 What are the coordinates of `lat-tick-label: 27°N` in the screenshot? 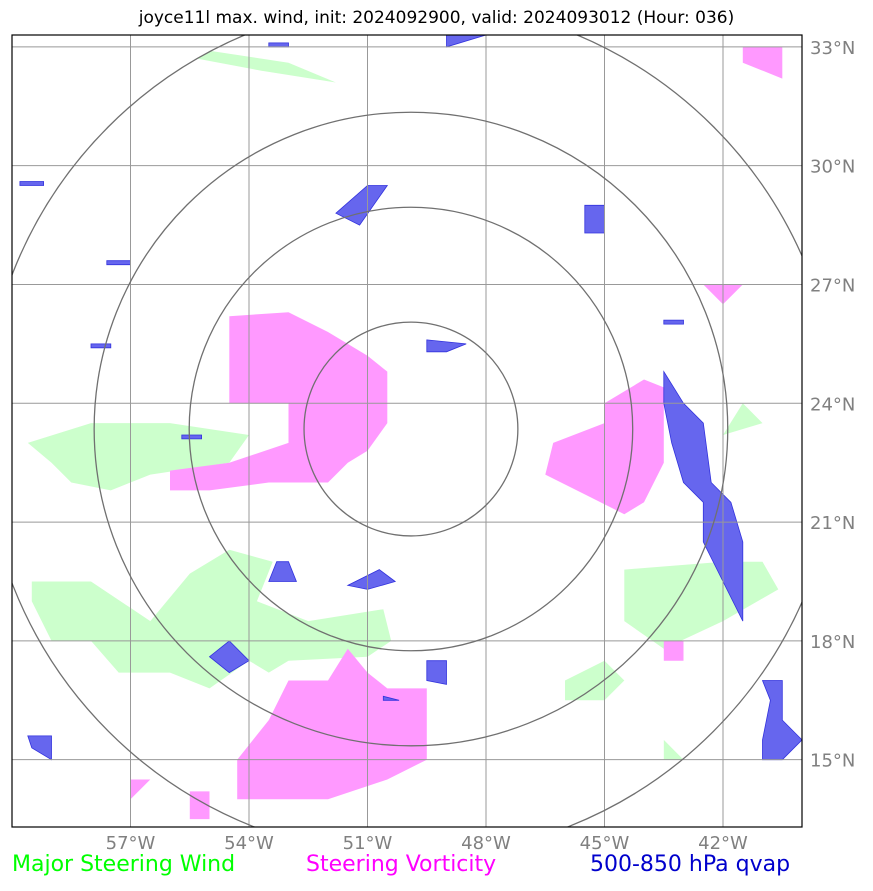 It's located at (832, 285).